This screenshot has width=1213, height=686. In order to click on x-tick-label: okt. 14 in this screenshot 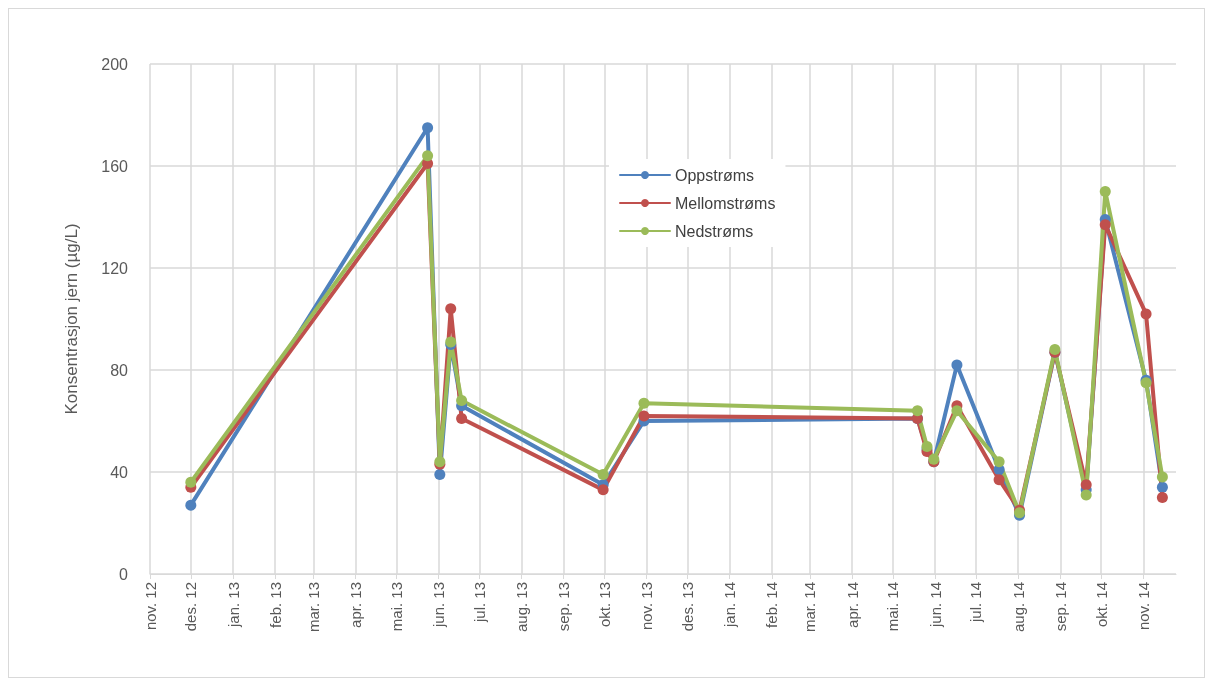, I will do `click(1101, 605)`.